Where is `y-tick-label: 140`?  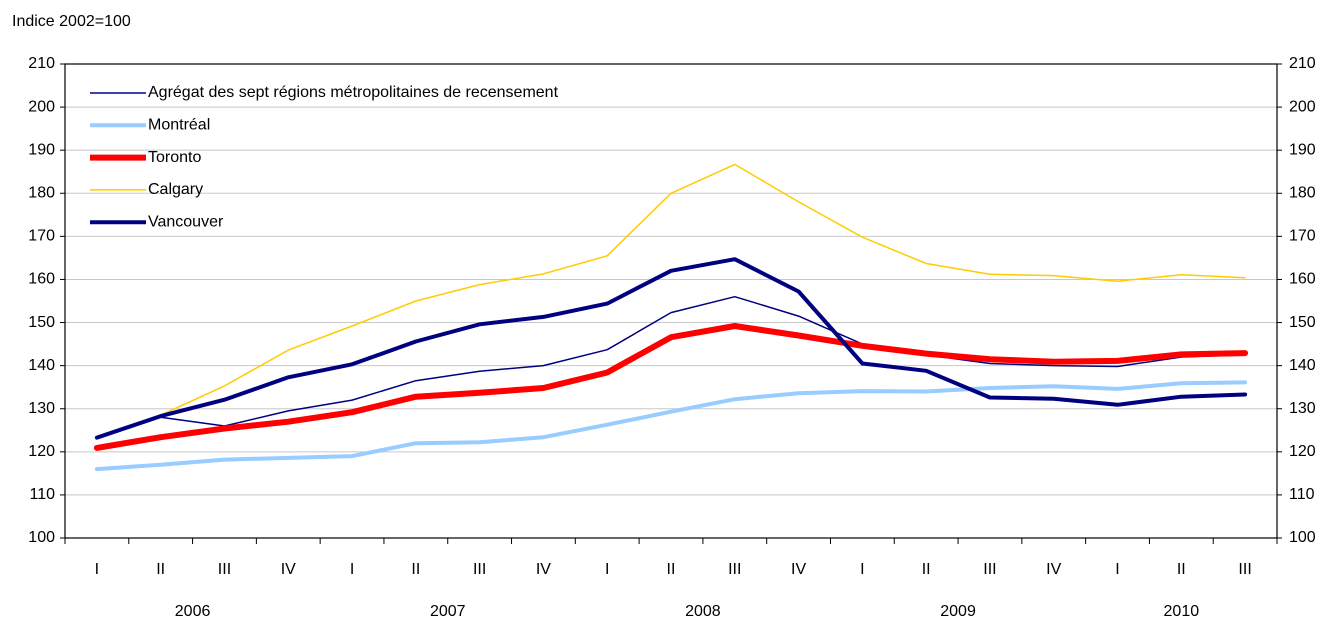
y-tick-label: 140 is located at coordinates (41, 365).